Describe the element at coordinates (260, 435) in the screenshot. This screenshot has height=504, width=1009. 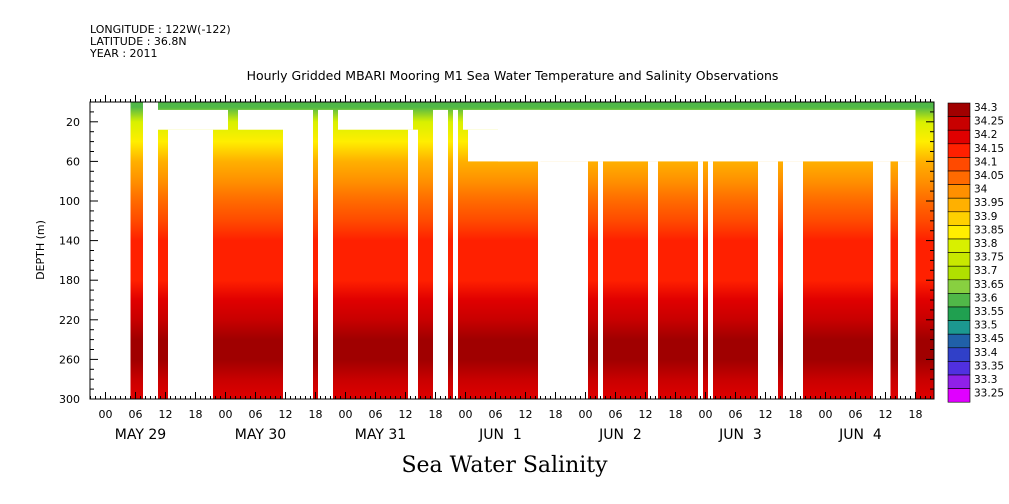
I see `day-label: MAY 30` at that location.